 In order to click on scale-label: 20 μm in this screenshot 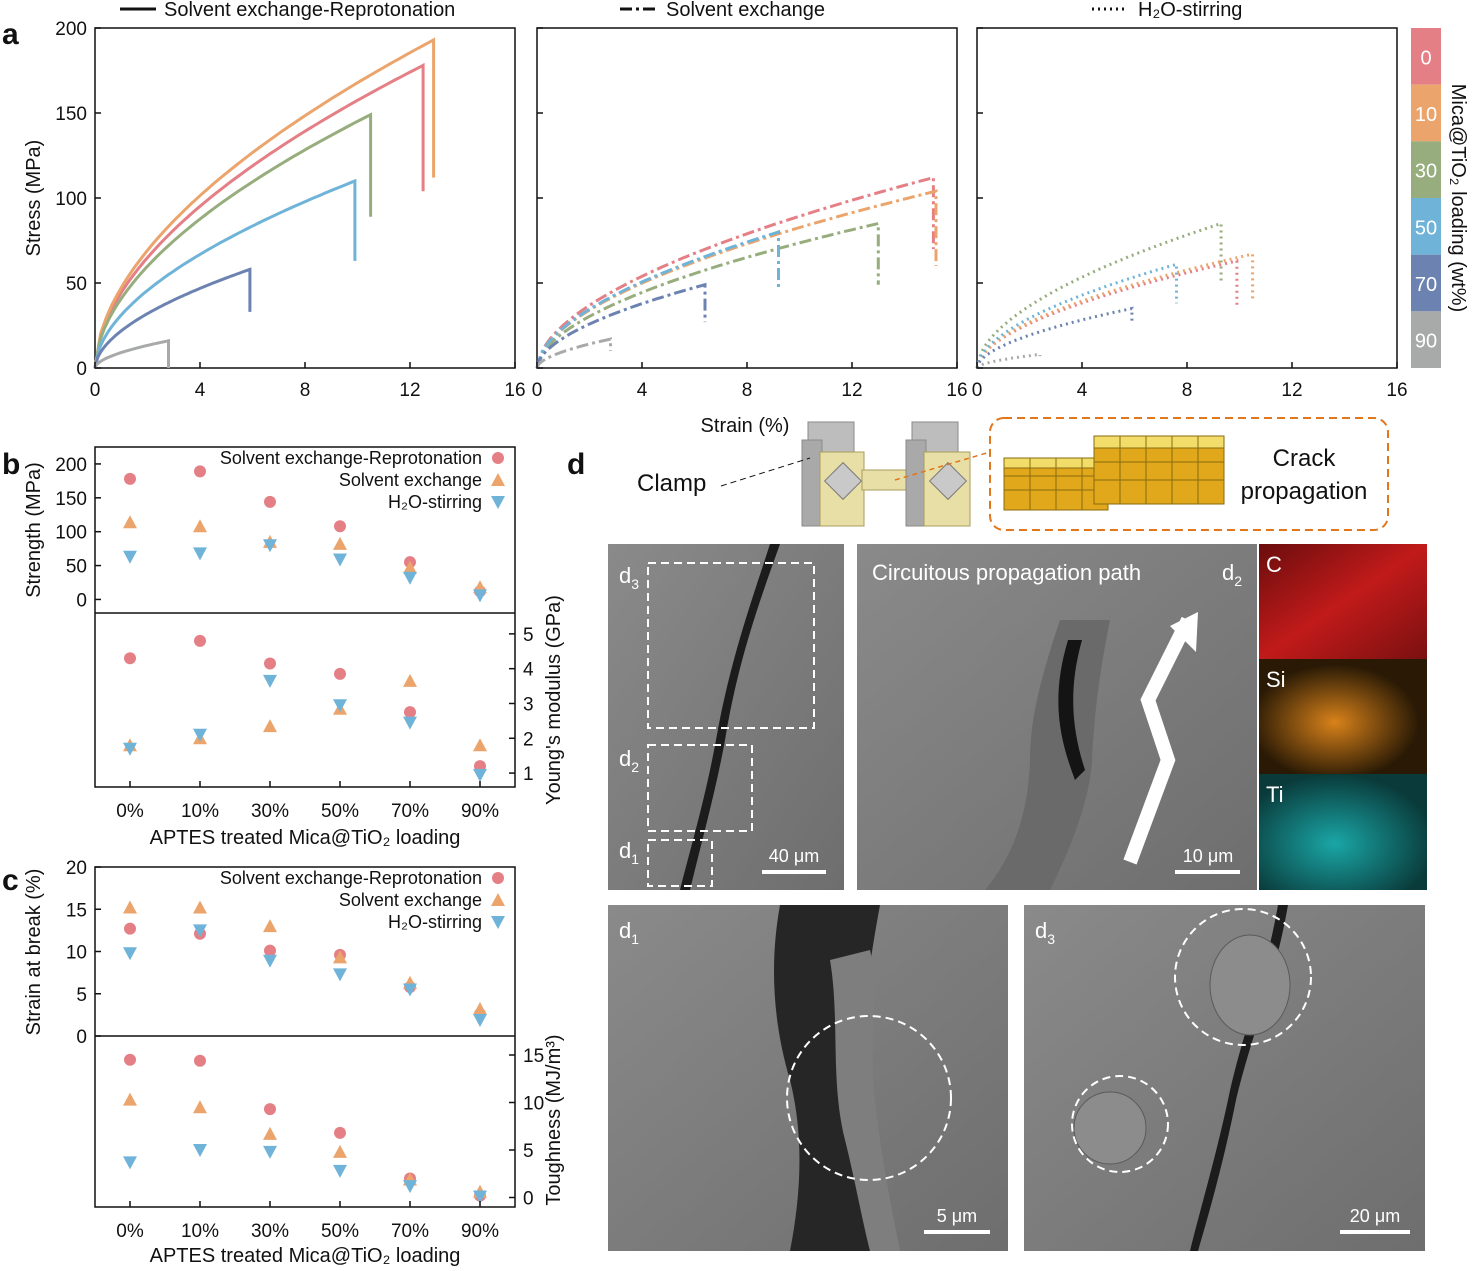, I will do `click(1375, 1216)`.